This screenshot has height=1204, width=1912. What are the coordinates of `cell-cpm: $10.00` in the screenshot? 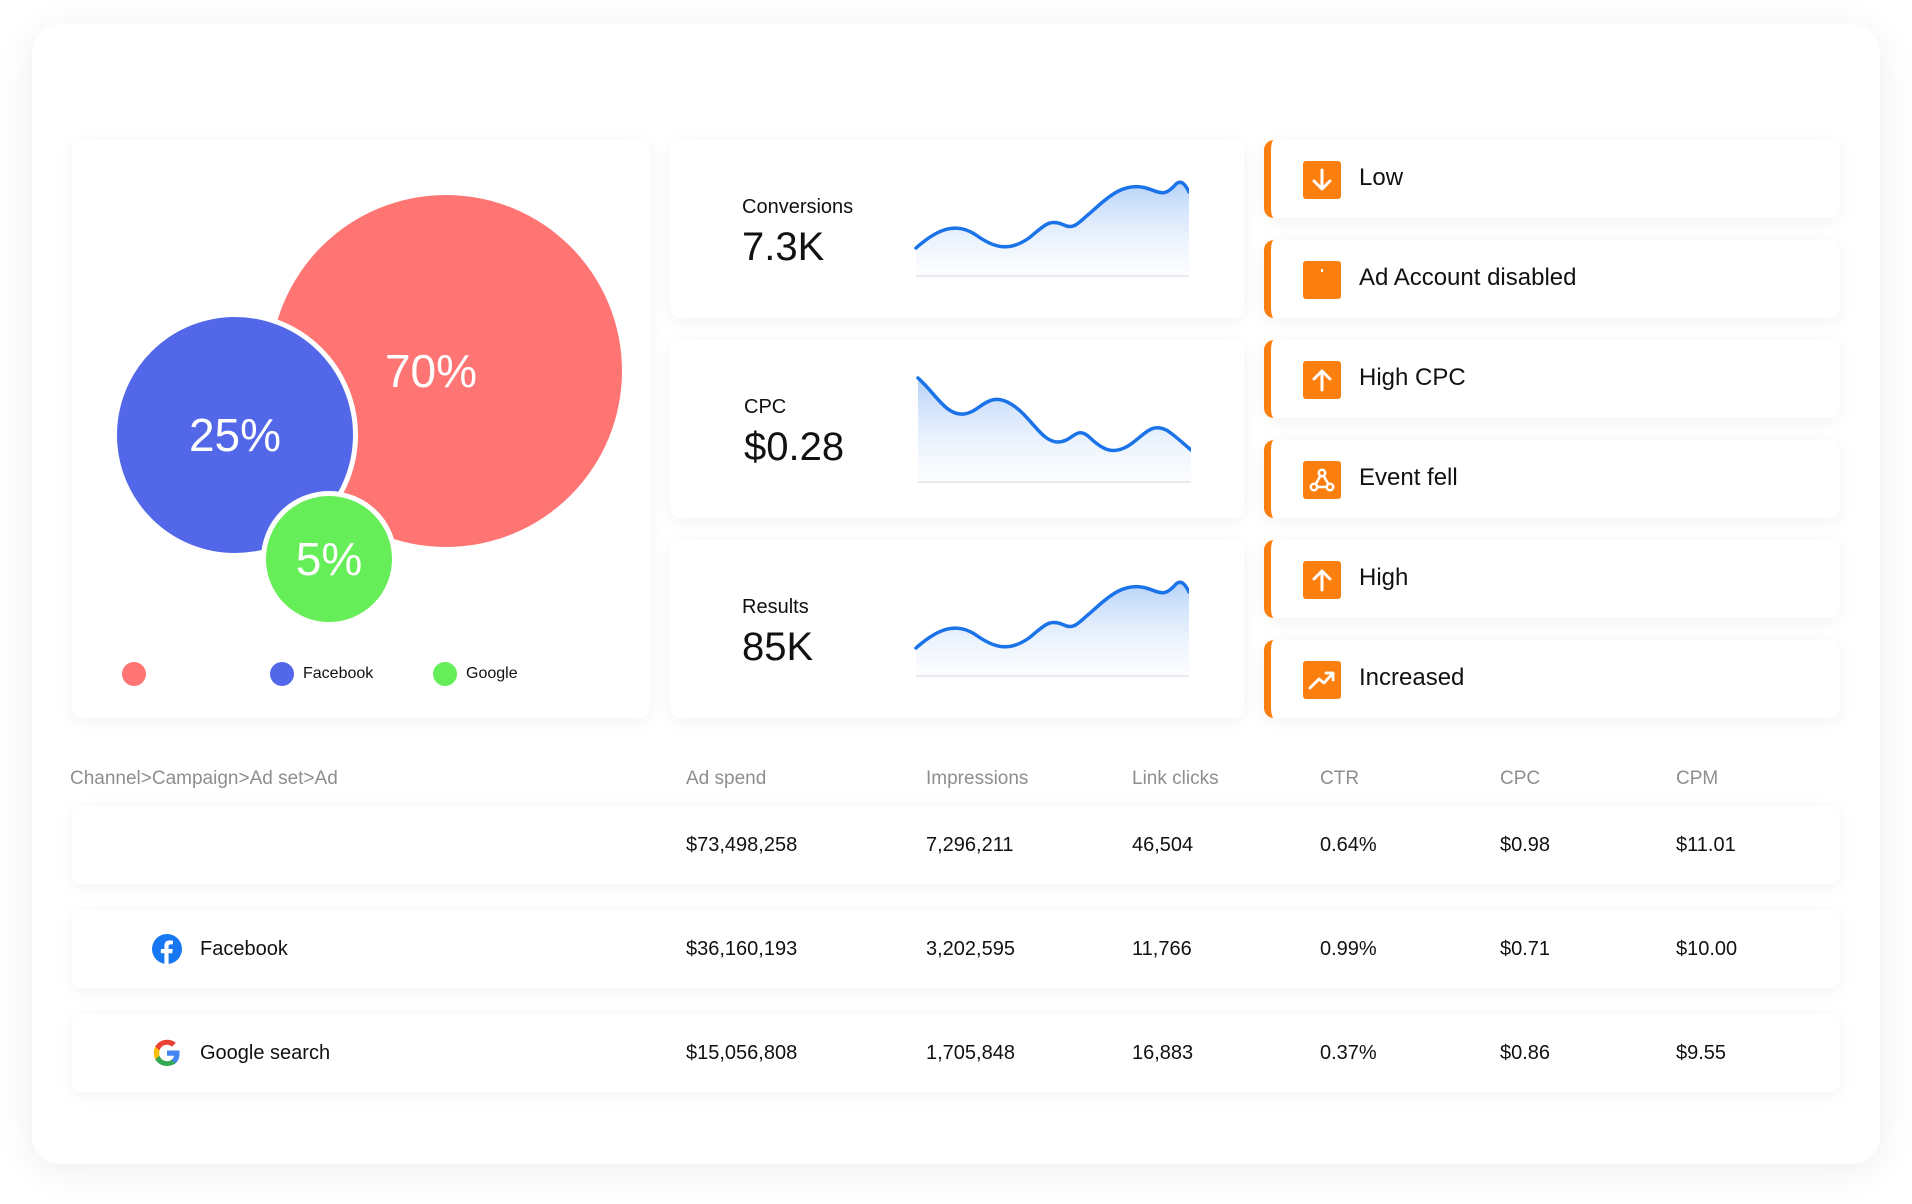 It's located at (1707, 949).